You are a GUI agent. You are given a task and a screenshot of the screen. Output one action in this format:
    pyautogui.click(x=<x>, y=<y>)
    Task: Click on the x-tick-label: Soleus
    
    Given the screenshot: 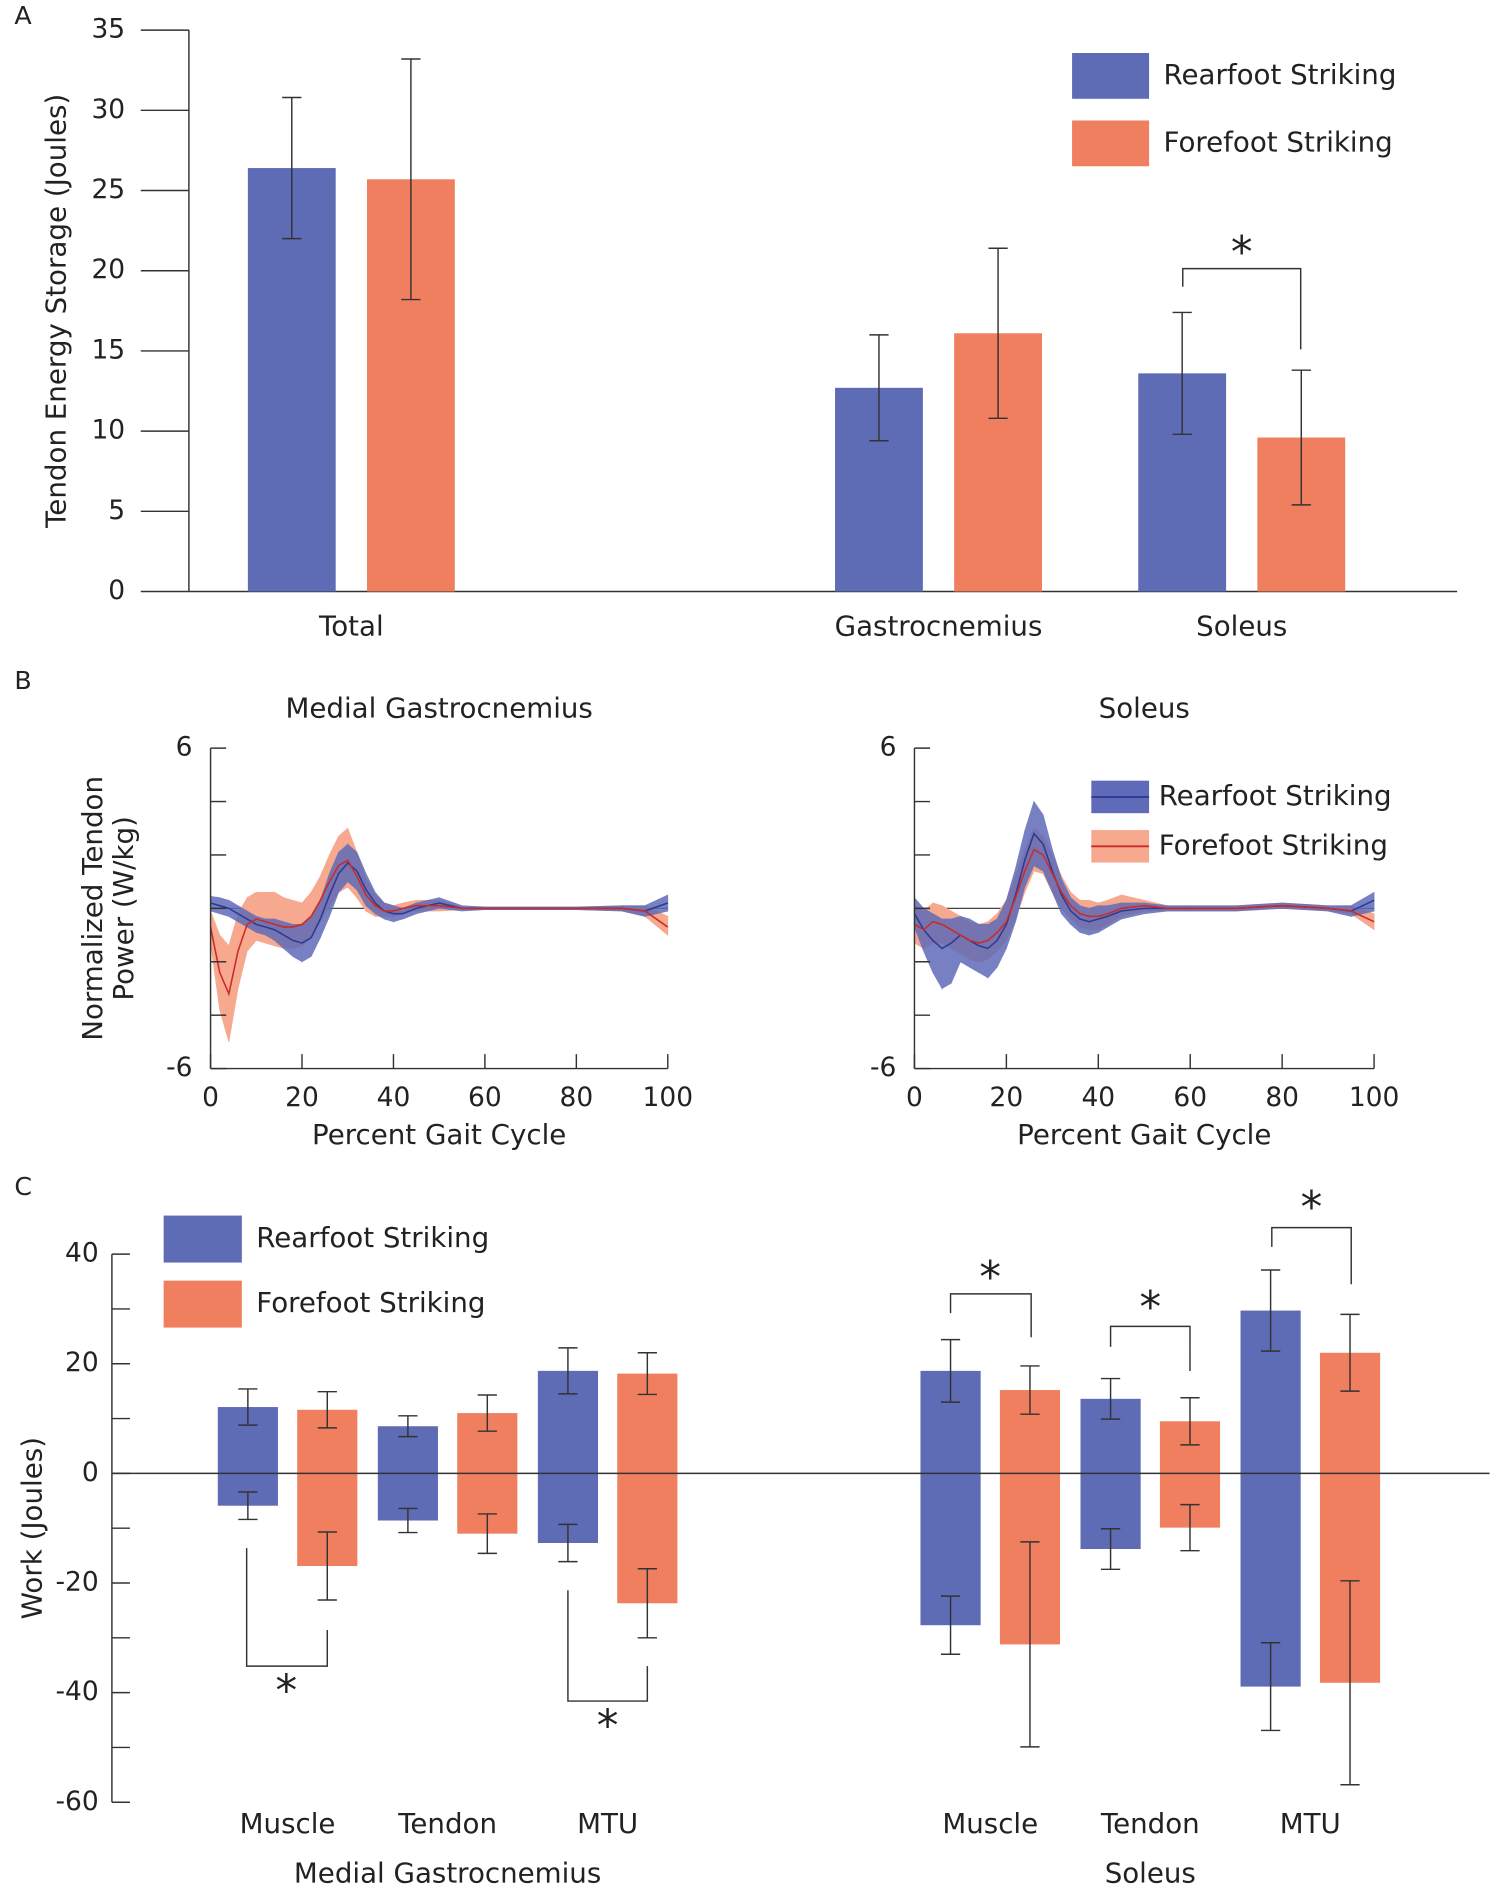 What is the action you would take?
    pyautogui.click(x=1241, y=626)
    